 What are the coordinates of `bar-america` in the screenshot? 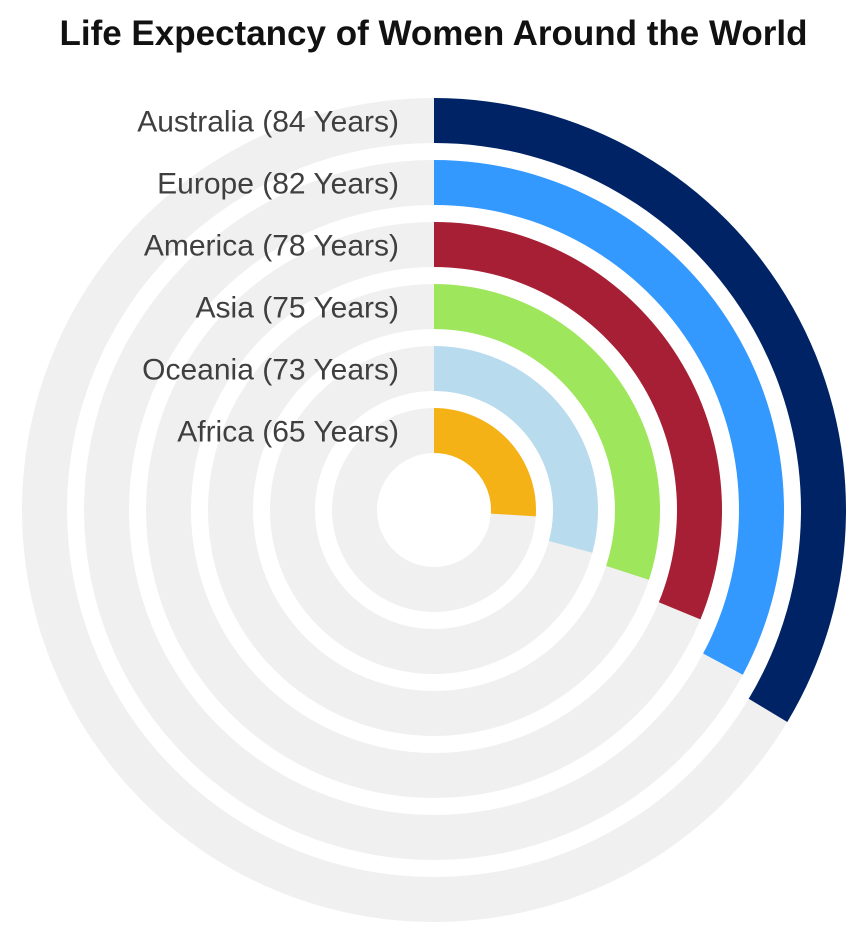 It's located at (578, 421).